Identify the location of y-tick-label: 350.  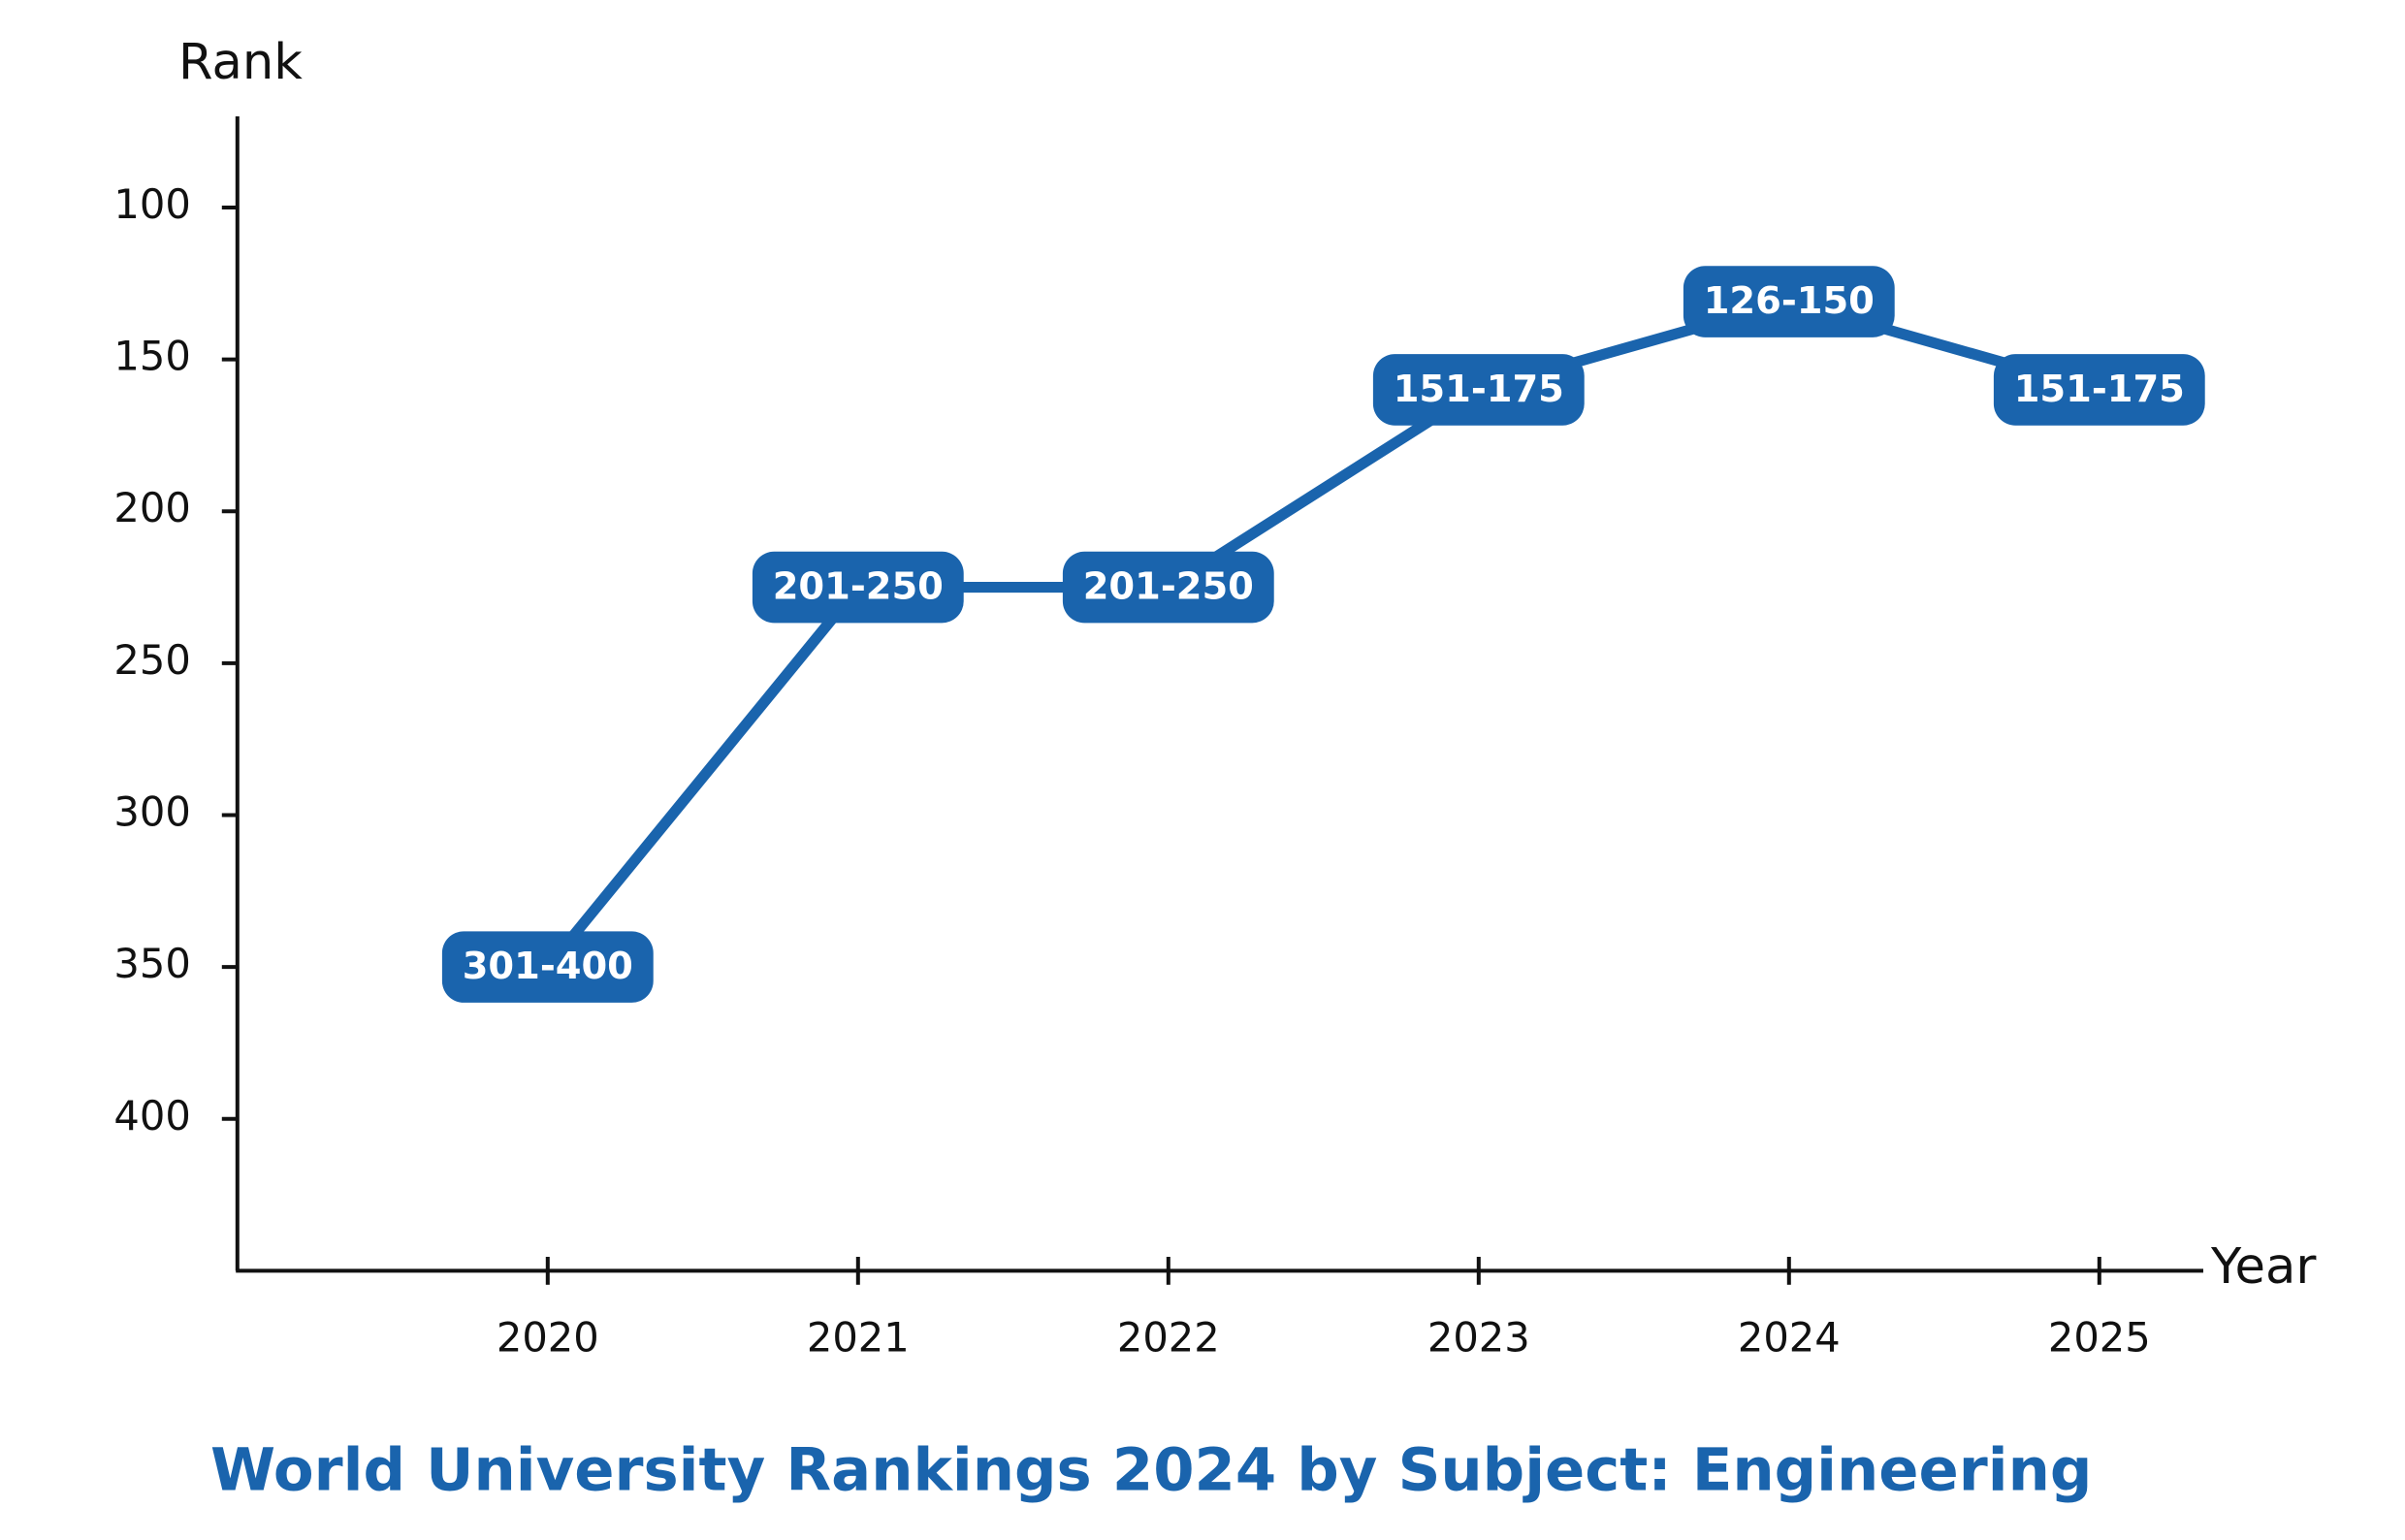
(151, 964).